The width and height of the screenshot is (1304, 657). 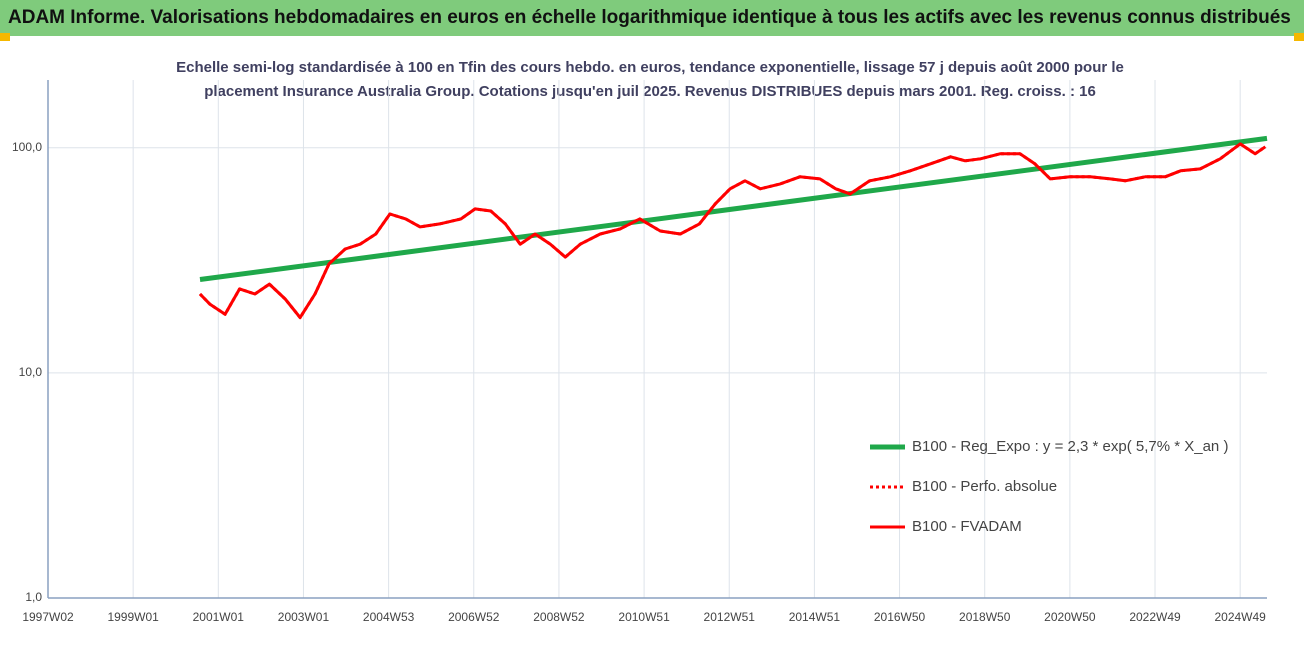 I want to click on x-tick-label: 2018W50, so click(x=985, y=617).